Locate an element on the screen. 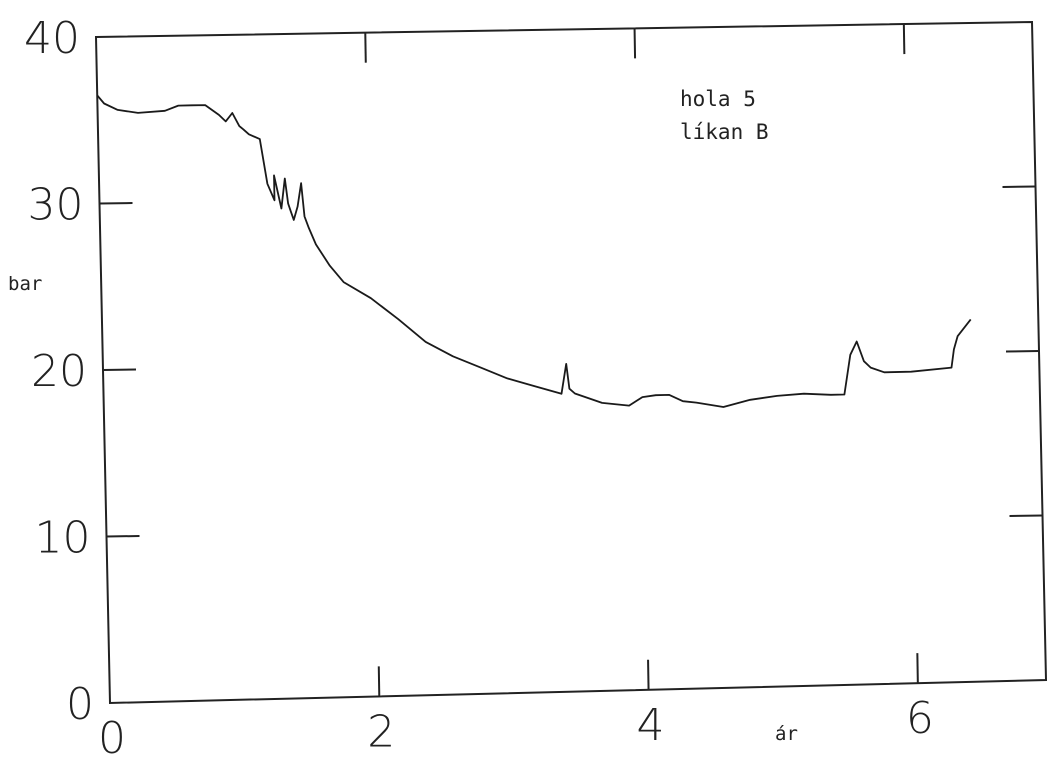  y-tick-label-1: 10 is located at coordinates (63, 538).